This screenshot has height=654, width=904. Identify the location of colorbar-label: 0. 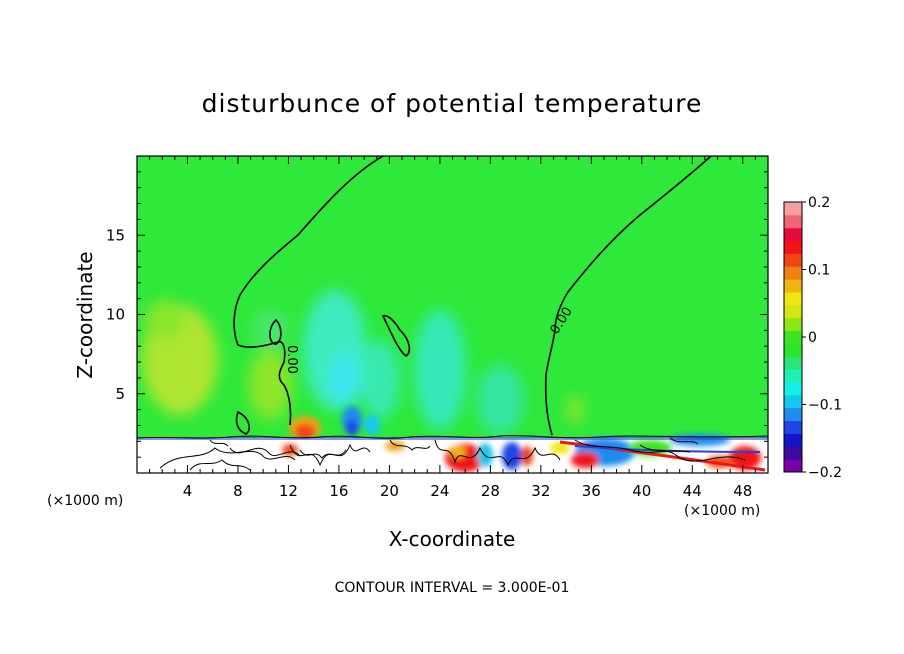
(812, 338).